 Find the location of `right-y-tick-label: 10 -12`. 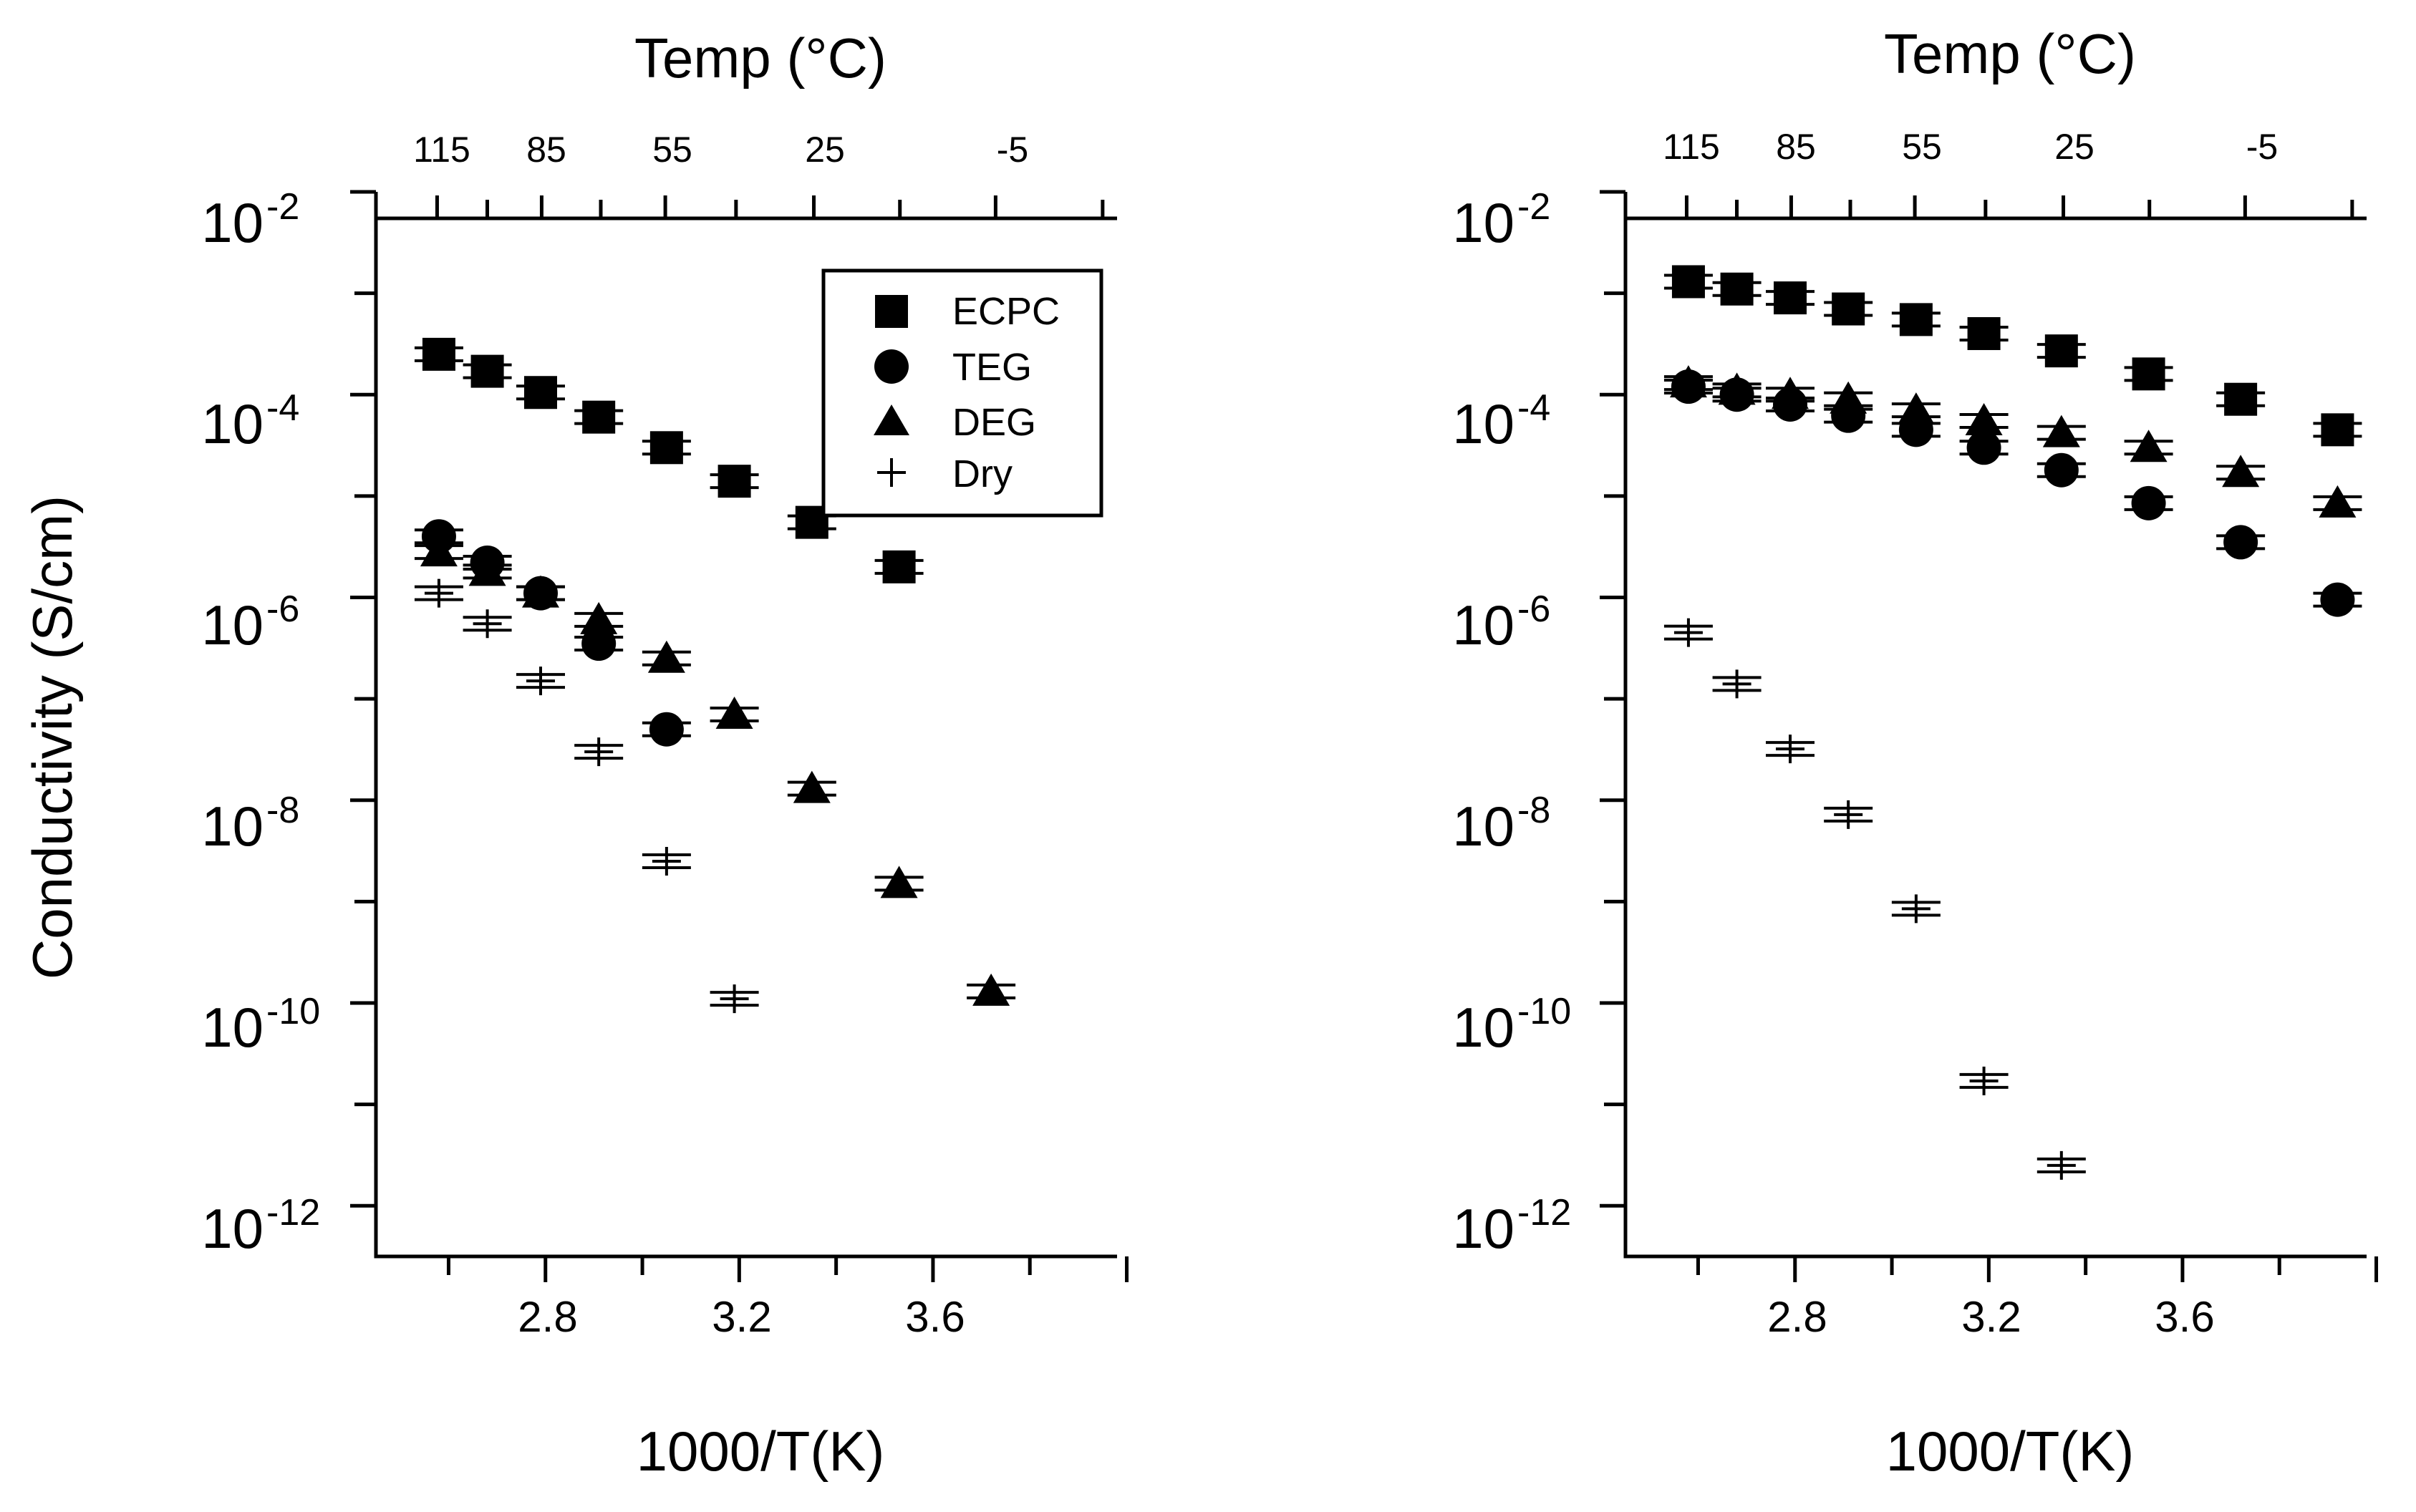

right-y-tick-label: 10 -12 is located at coordinates (1511, 1226).